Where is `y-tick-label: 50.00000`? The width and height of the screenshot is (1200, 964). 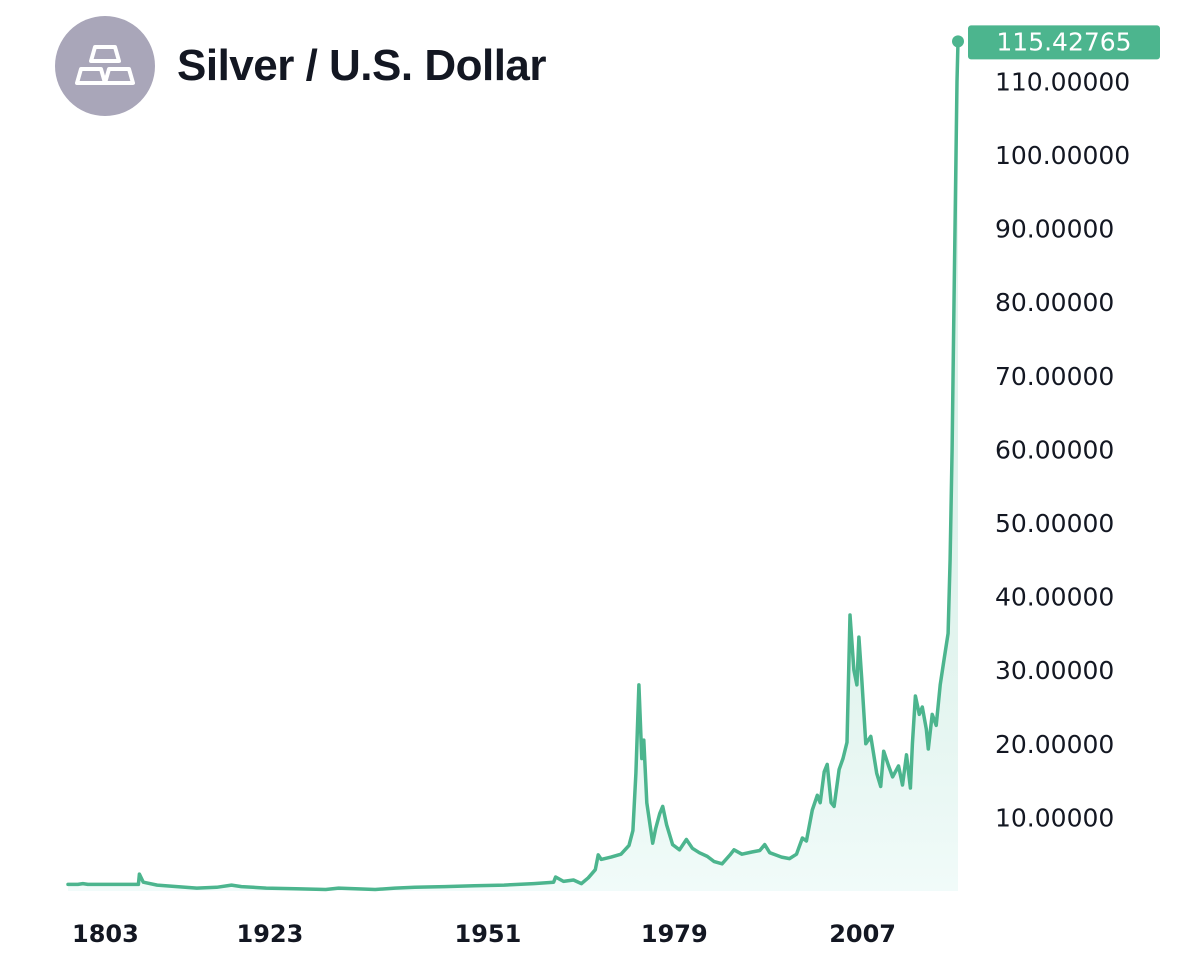 y-tick-label: 50.00000 is located at coordinates (1054, 523).